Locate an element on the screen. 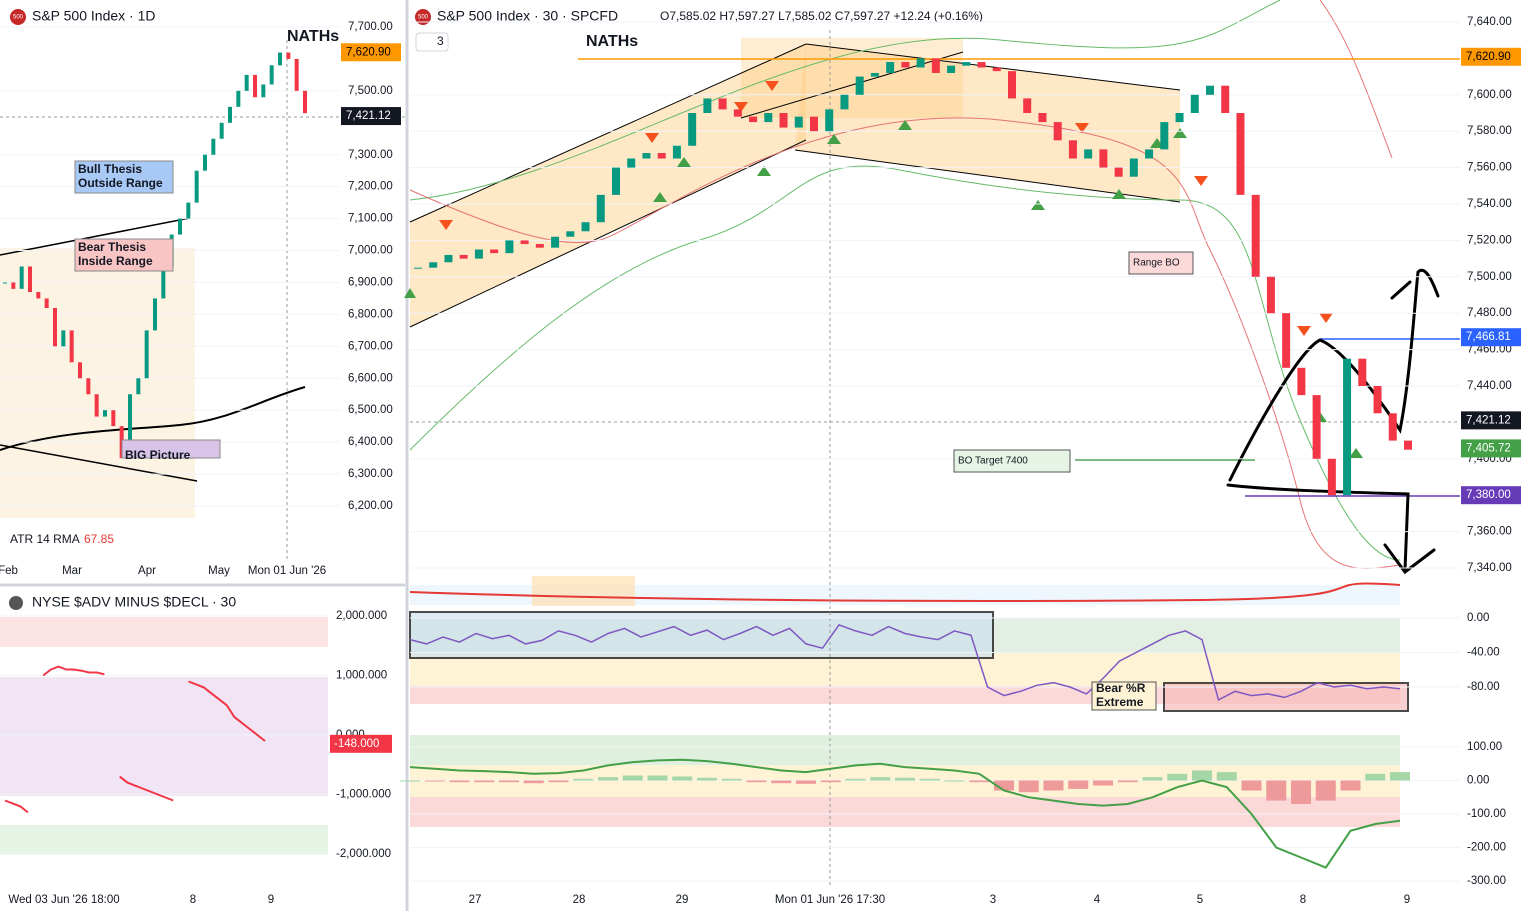 This screenshot has width=1522, height=911. y-tick-label: 7,580.00 is located at coordinates (1489, 131).